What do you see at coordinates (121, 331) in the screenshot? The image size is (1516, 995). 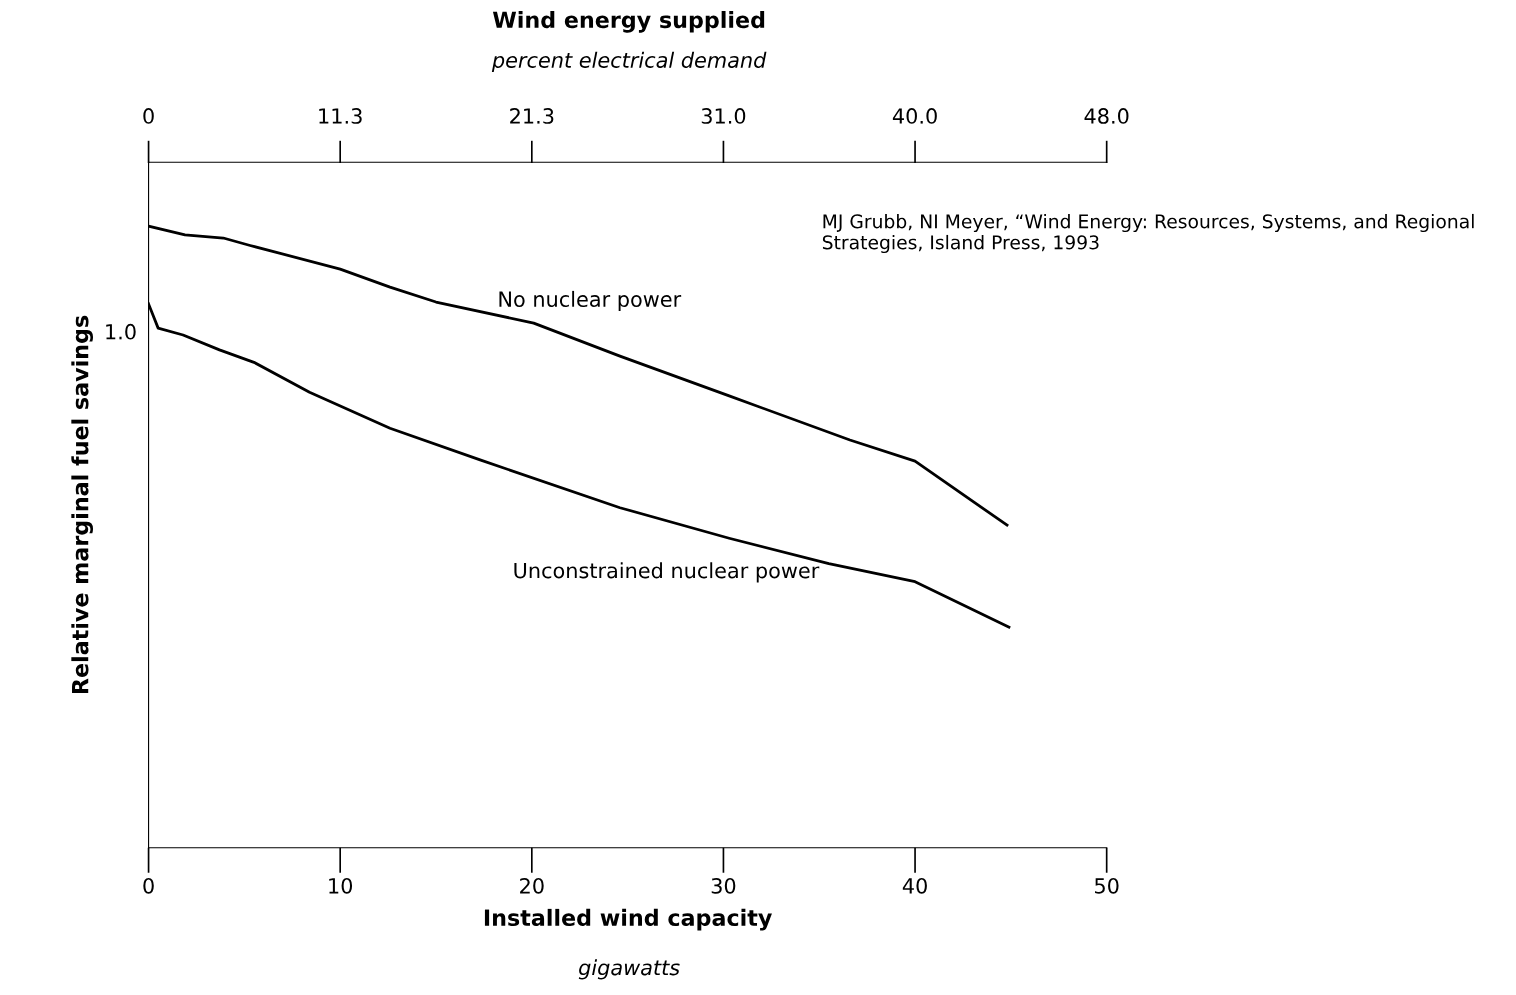 I see `text: 1.0` at bounding box center [121, 331].